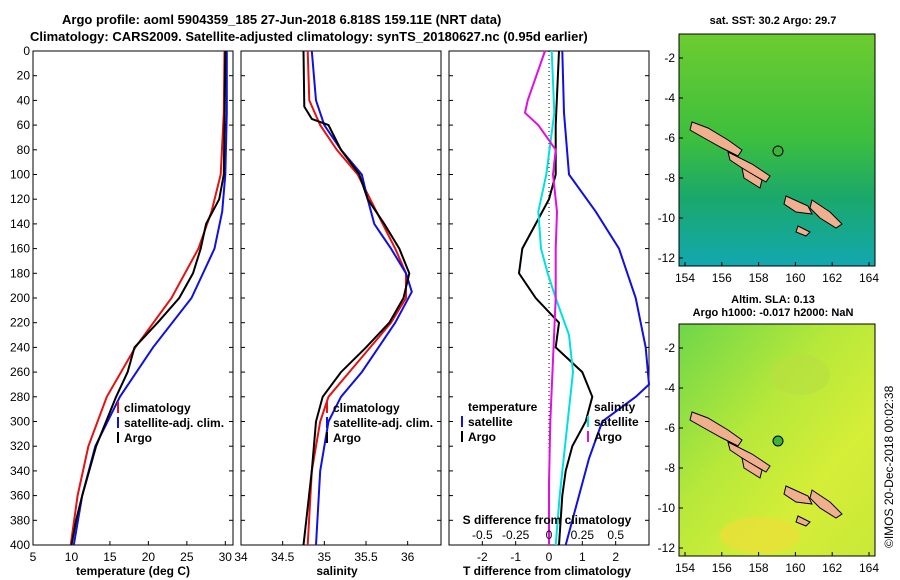 The height and width of the screenshot is (580, 900). Describe the element at coordinates (33, 557) in the screenshot. I see `xtick-label: 5` at that location.